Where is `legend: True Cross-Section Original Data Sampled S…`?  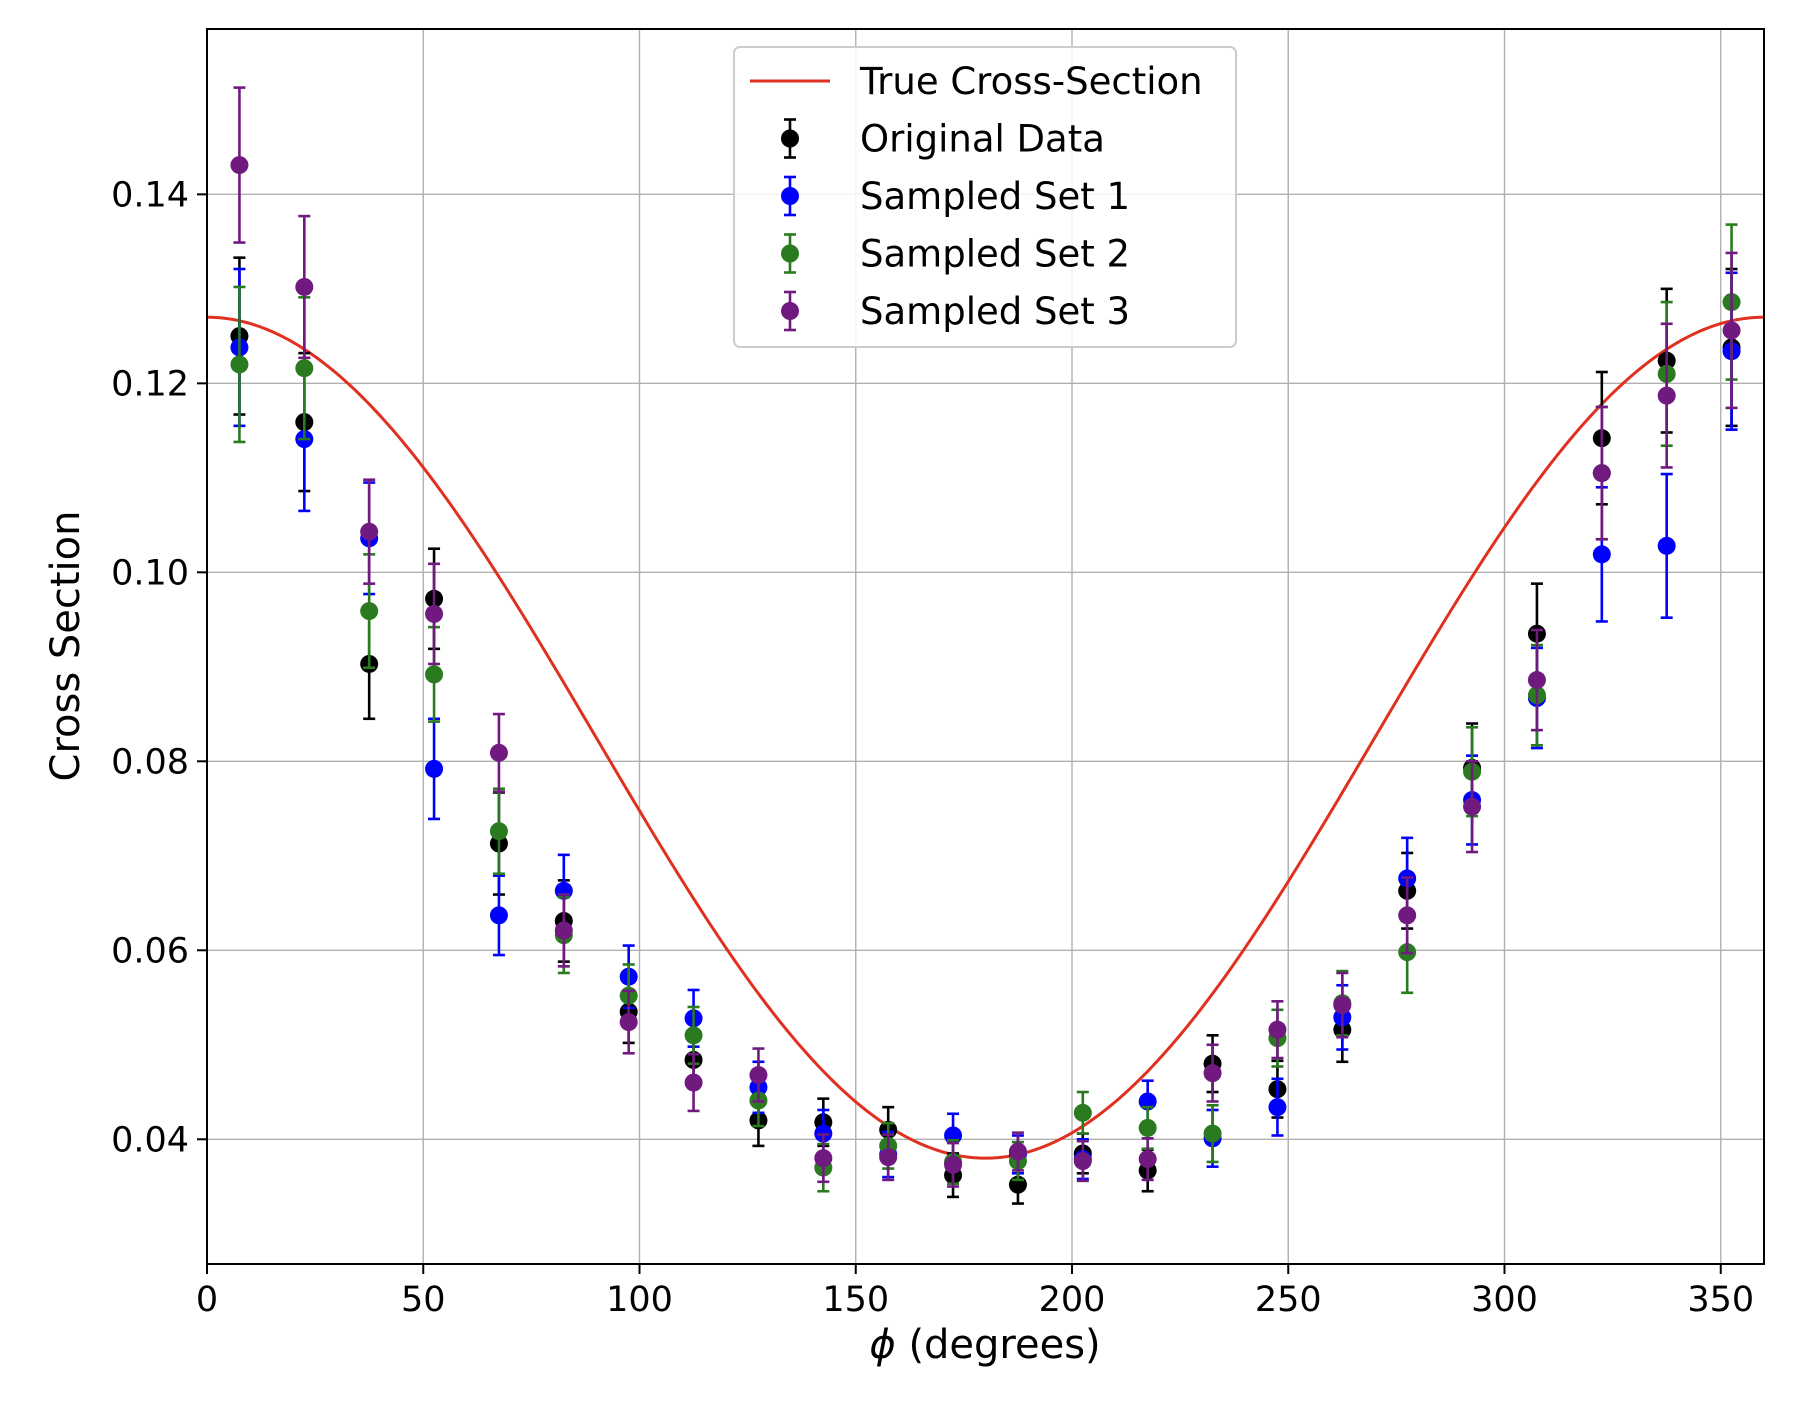
legend: True Cross-Section Original Data Sampled S… is located at coordinates (985, 197).